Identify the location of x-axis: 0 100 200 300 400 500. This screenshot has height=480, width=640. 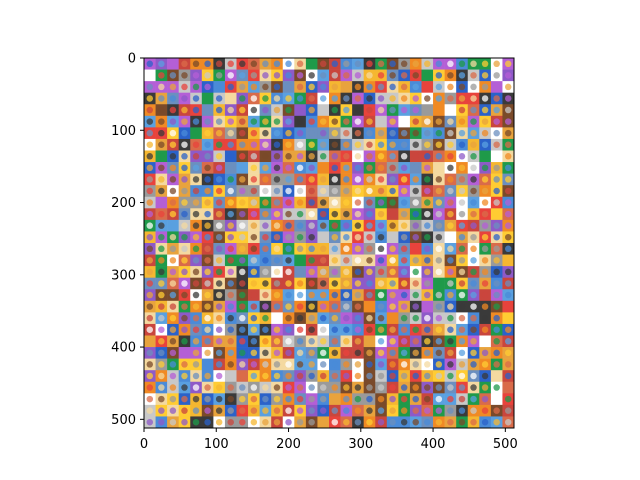
(329, 440).